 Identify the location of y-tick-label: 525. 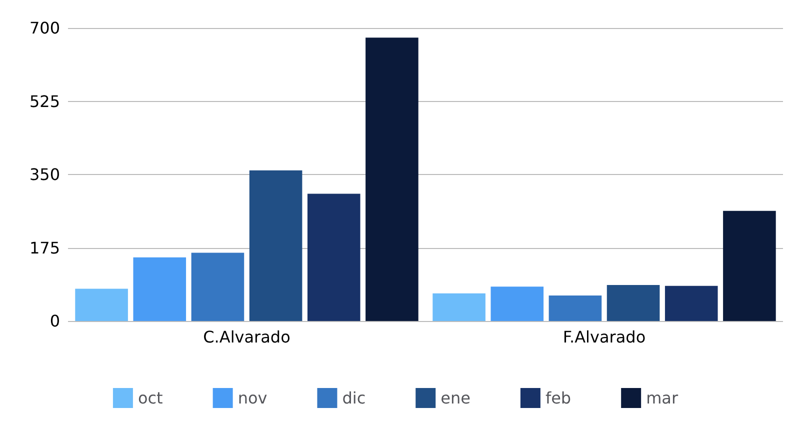
(44, 101).